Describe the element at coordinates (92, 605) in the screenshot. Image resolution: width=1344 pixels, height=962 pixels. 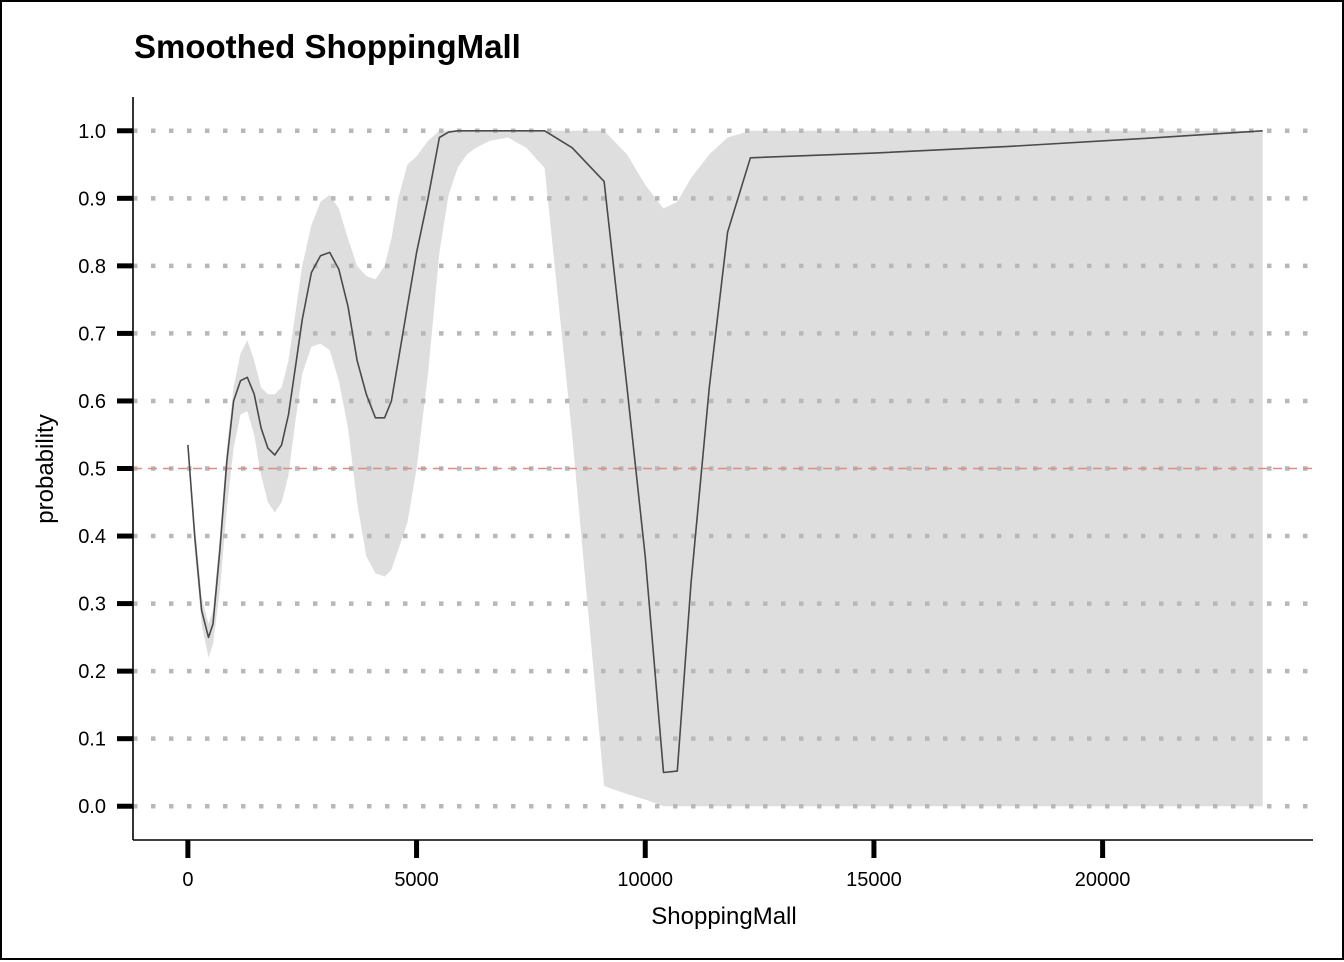
I see `y-tick-label-3: 0.3` at that location.